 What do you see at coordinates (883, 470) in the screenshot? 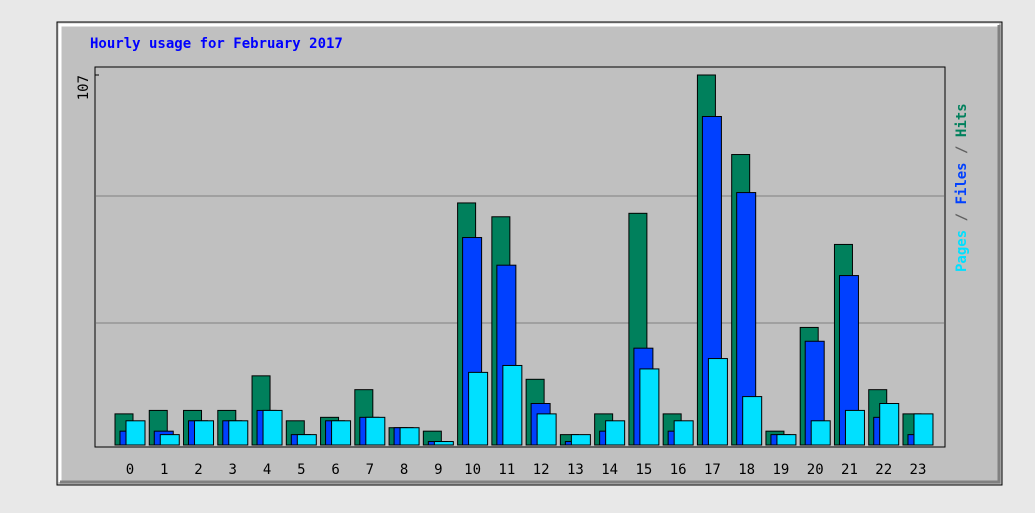
I see `x-tick-label: 22` at bounding box center [883, 470].